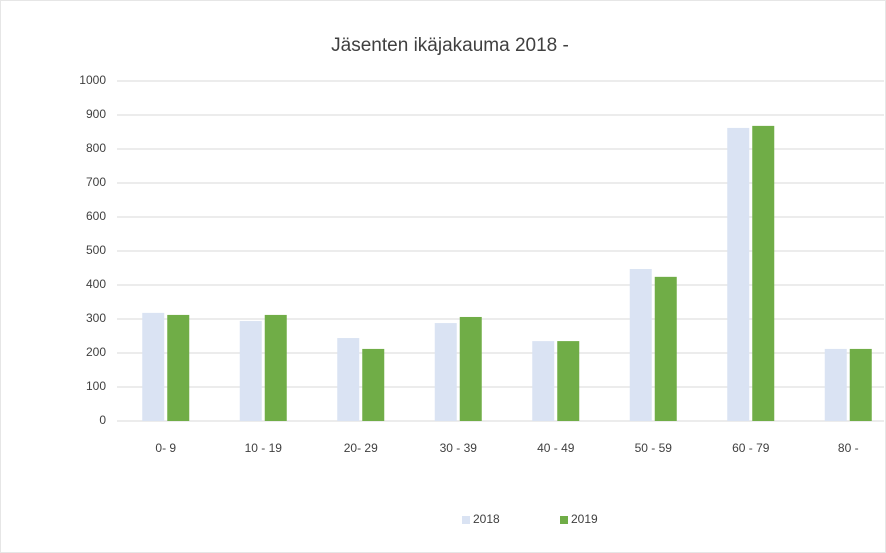 The height and width of the screenshot is (553, 886). What do you see at coordinates (96, 250) in the screenshot?
I see `y-tick-label: 500` at bounding box center [96, 250].